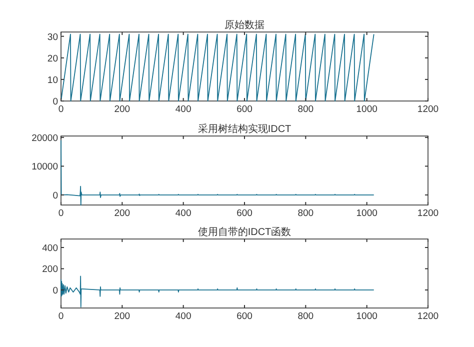 Image resolution: width=474 pixels, height=347 pixels. Describe the element at coordinates (52, 58) in the screenshot. I see `y-tick-label: 20` at that location.